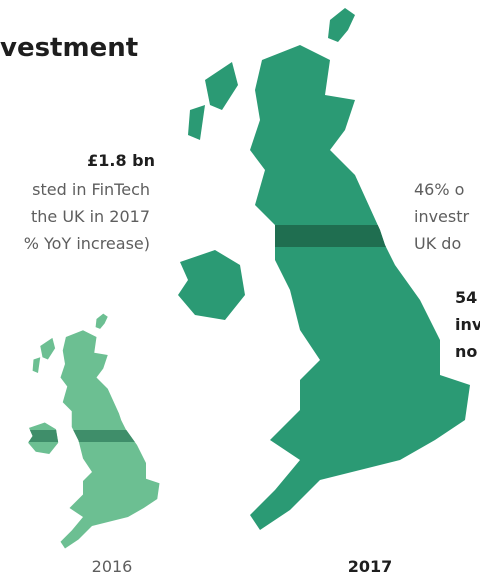 This screenshot has width=480, height=581. What do you see at coordinates (467, 324) in the screenshot?
I see `right-line-2: inv` at bounding box center [467, 324].